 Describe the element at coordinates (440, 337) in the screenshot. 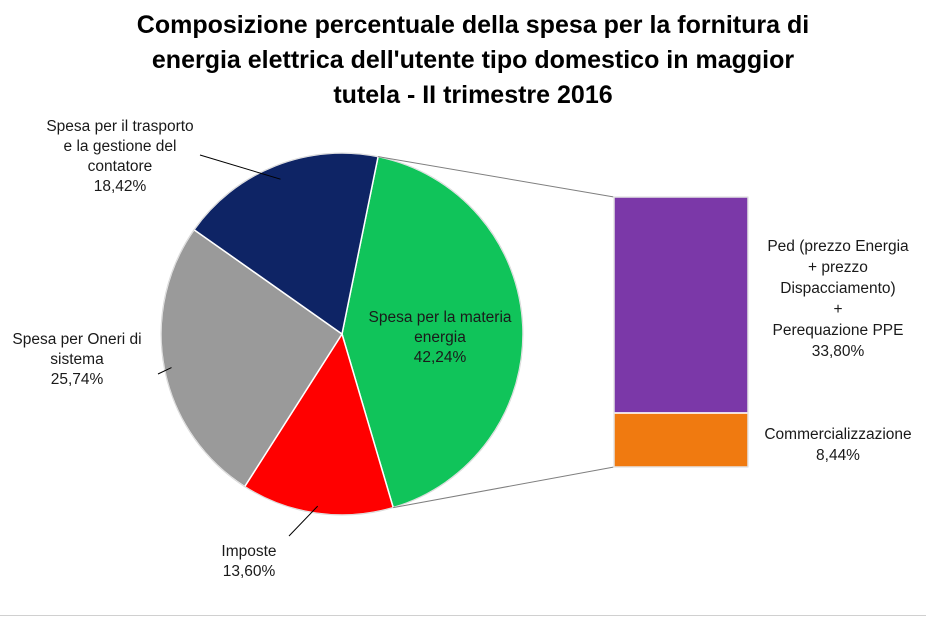

I see `pie-data-label: energia` at that location.